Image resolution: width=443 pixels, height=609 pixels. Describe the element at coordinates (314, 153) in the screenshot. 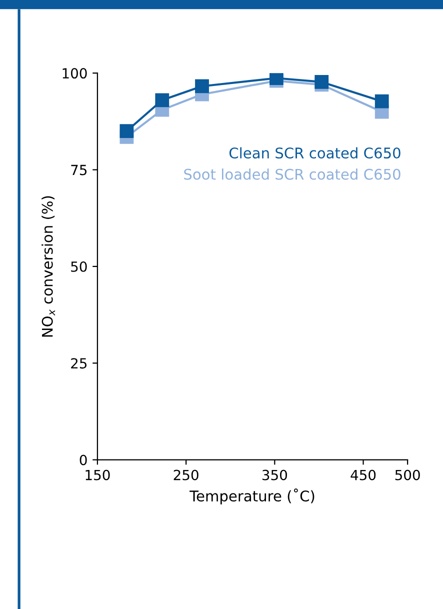

I see `text: Clean SCR coated C650` at that location.